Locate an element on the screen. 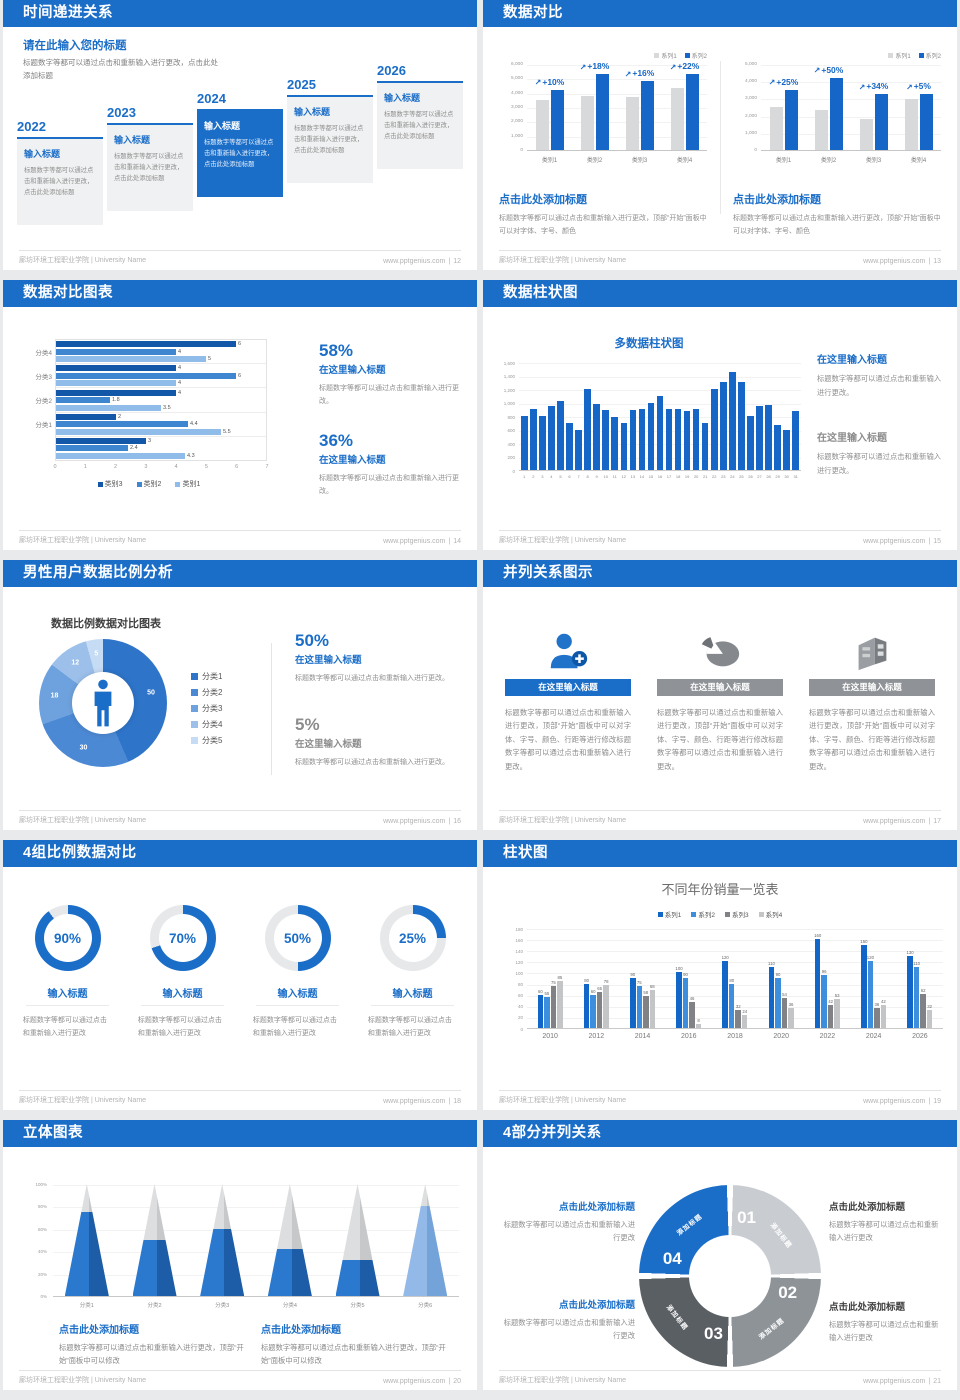 The width and height of the screenshot is (960, 1400). bar-groups: ↗ +25% ↗ +50% ↗ +34% ↗ +5% is located at coordinates (851, 107).